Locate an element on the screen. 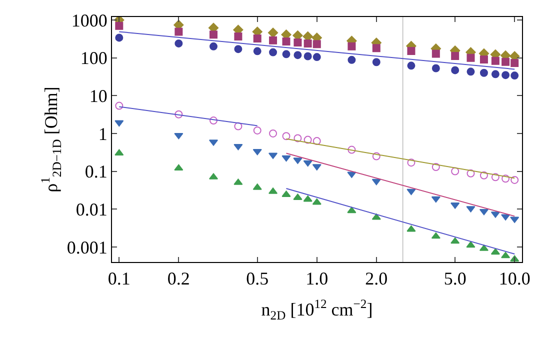 The image size is (540, 337). y-tick-label: 0.01 is located at coordinates (92, 209).